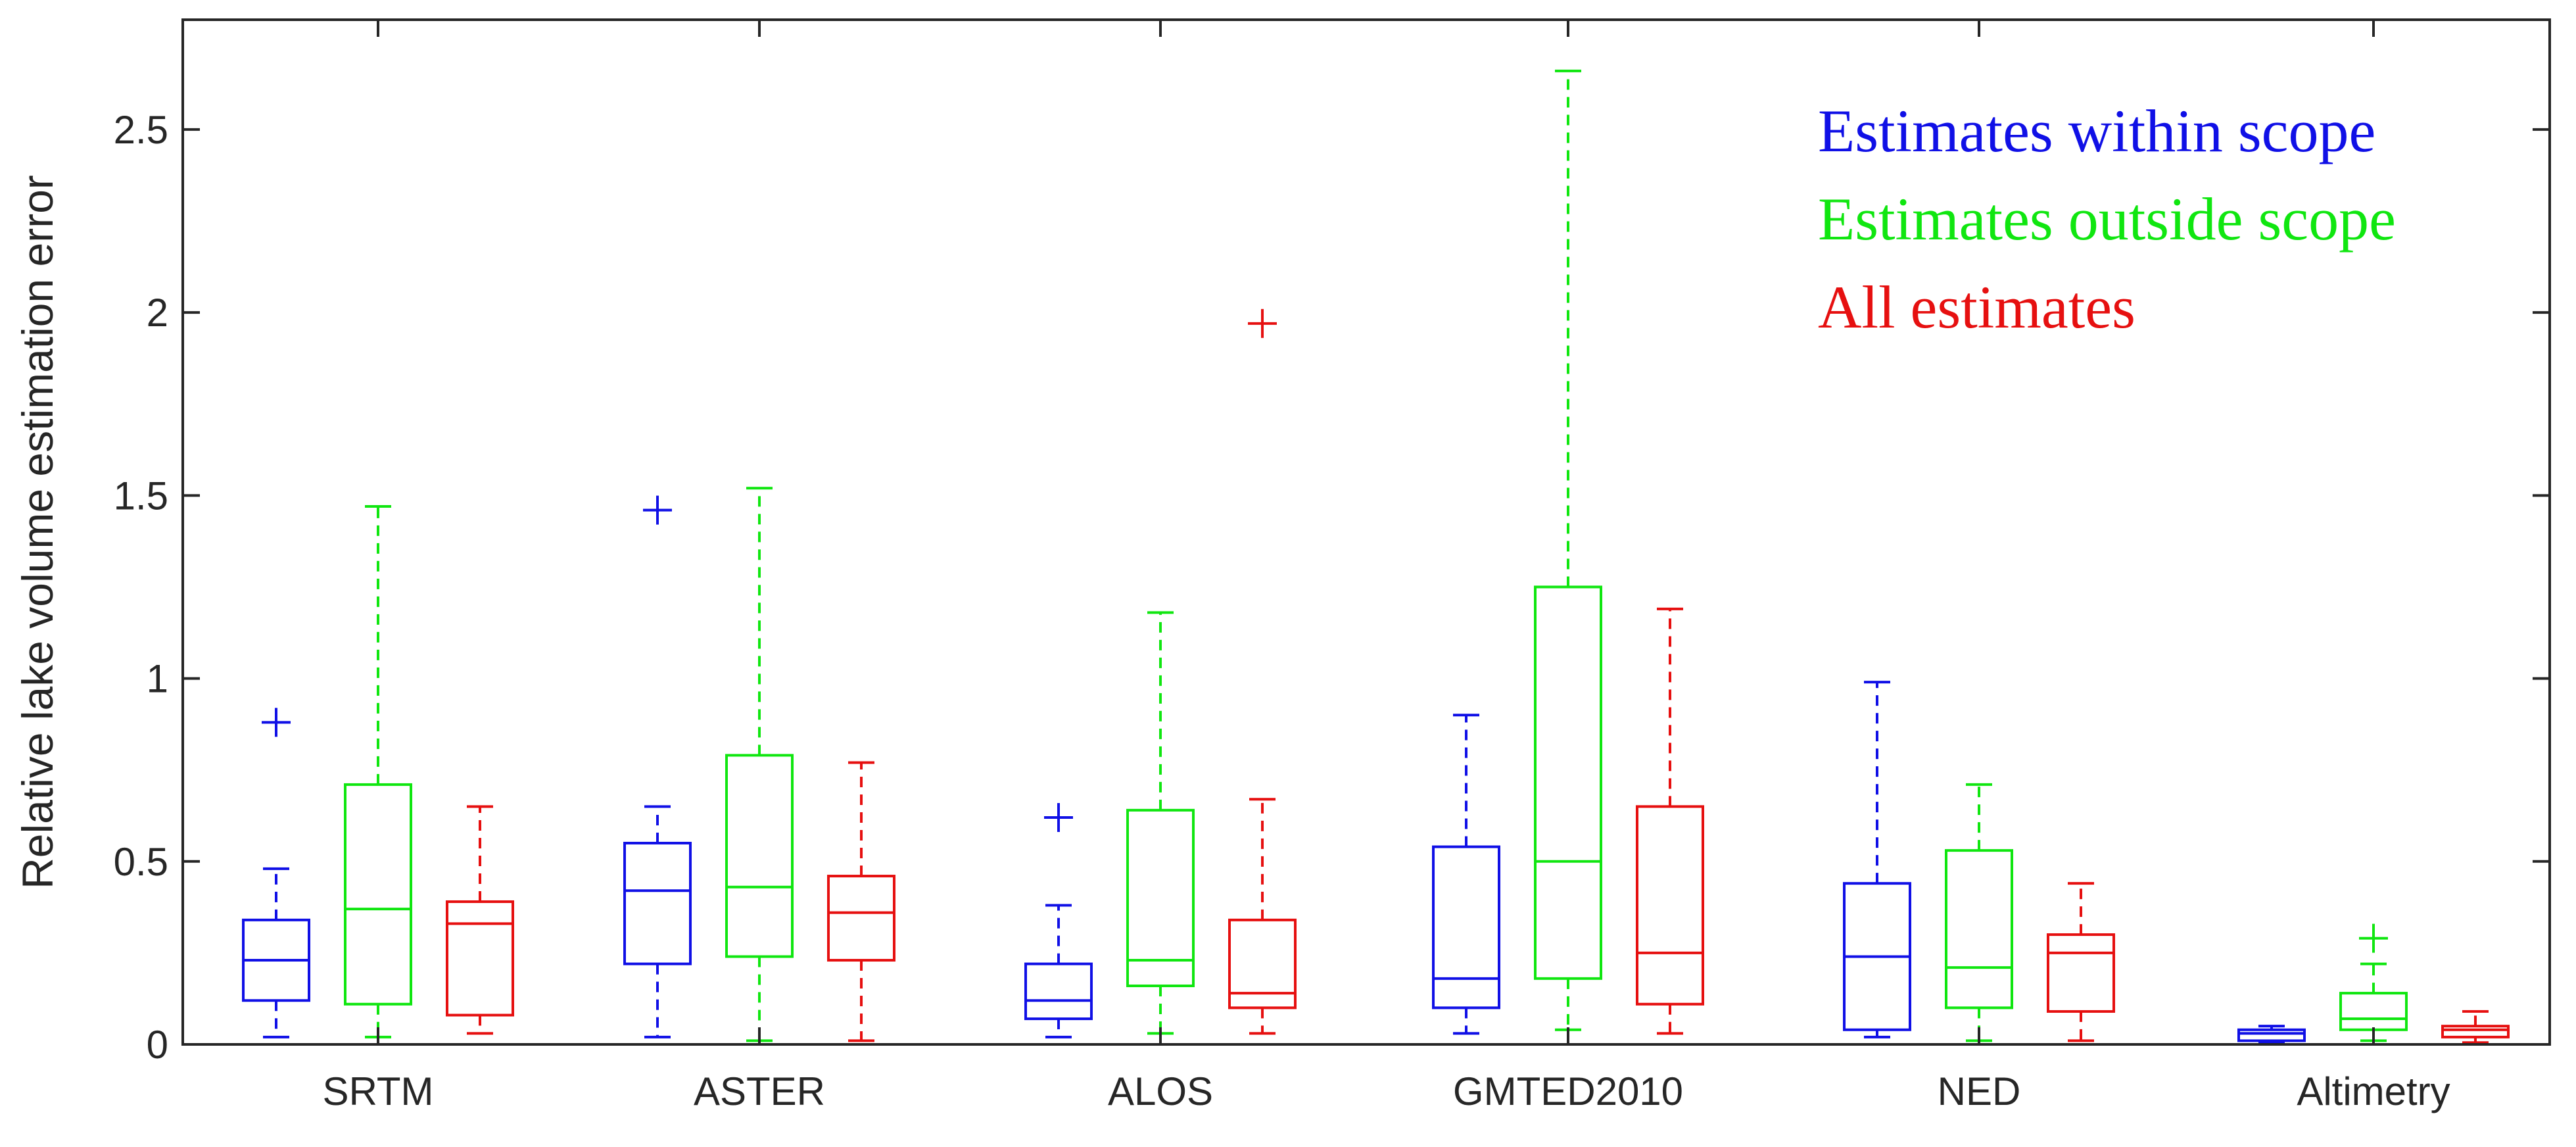 The height and width of the screenshot is (1147, 2576). Describe the element at coordinates (760, 1091) in the screenshot. I see `x-tick-label: ASTER` at that location.